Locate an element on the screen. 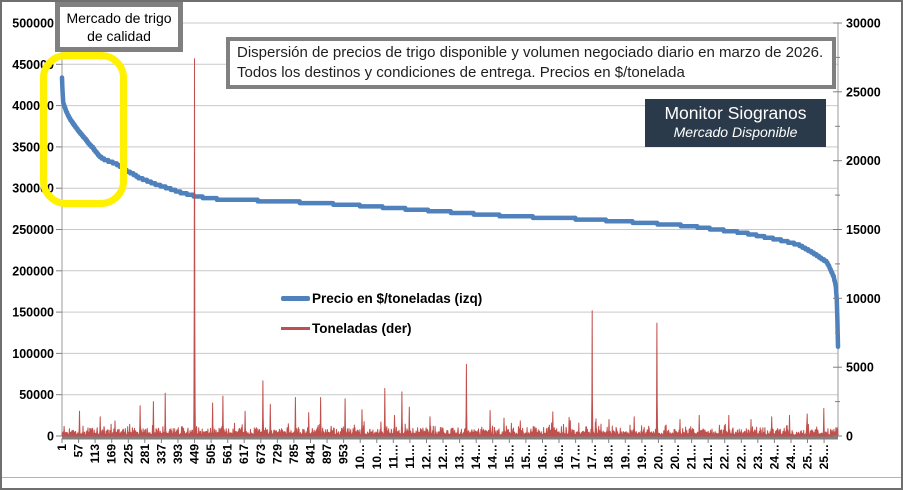  volume-series-label: Toneladas (der) is located at coordinates (362, 328).